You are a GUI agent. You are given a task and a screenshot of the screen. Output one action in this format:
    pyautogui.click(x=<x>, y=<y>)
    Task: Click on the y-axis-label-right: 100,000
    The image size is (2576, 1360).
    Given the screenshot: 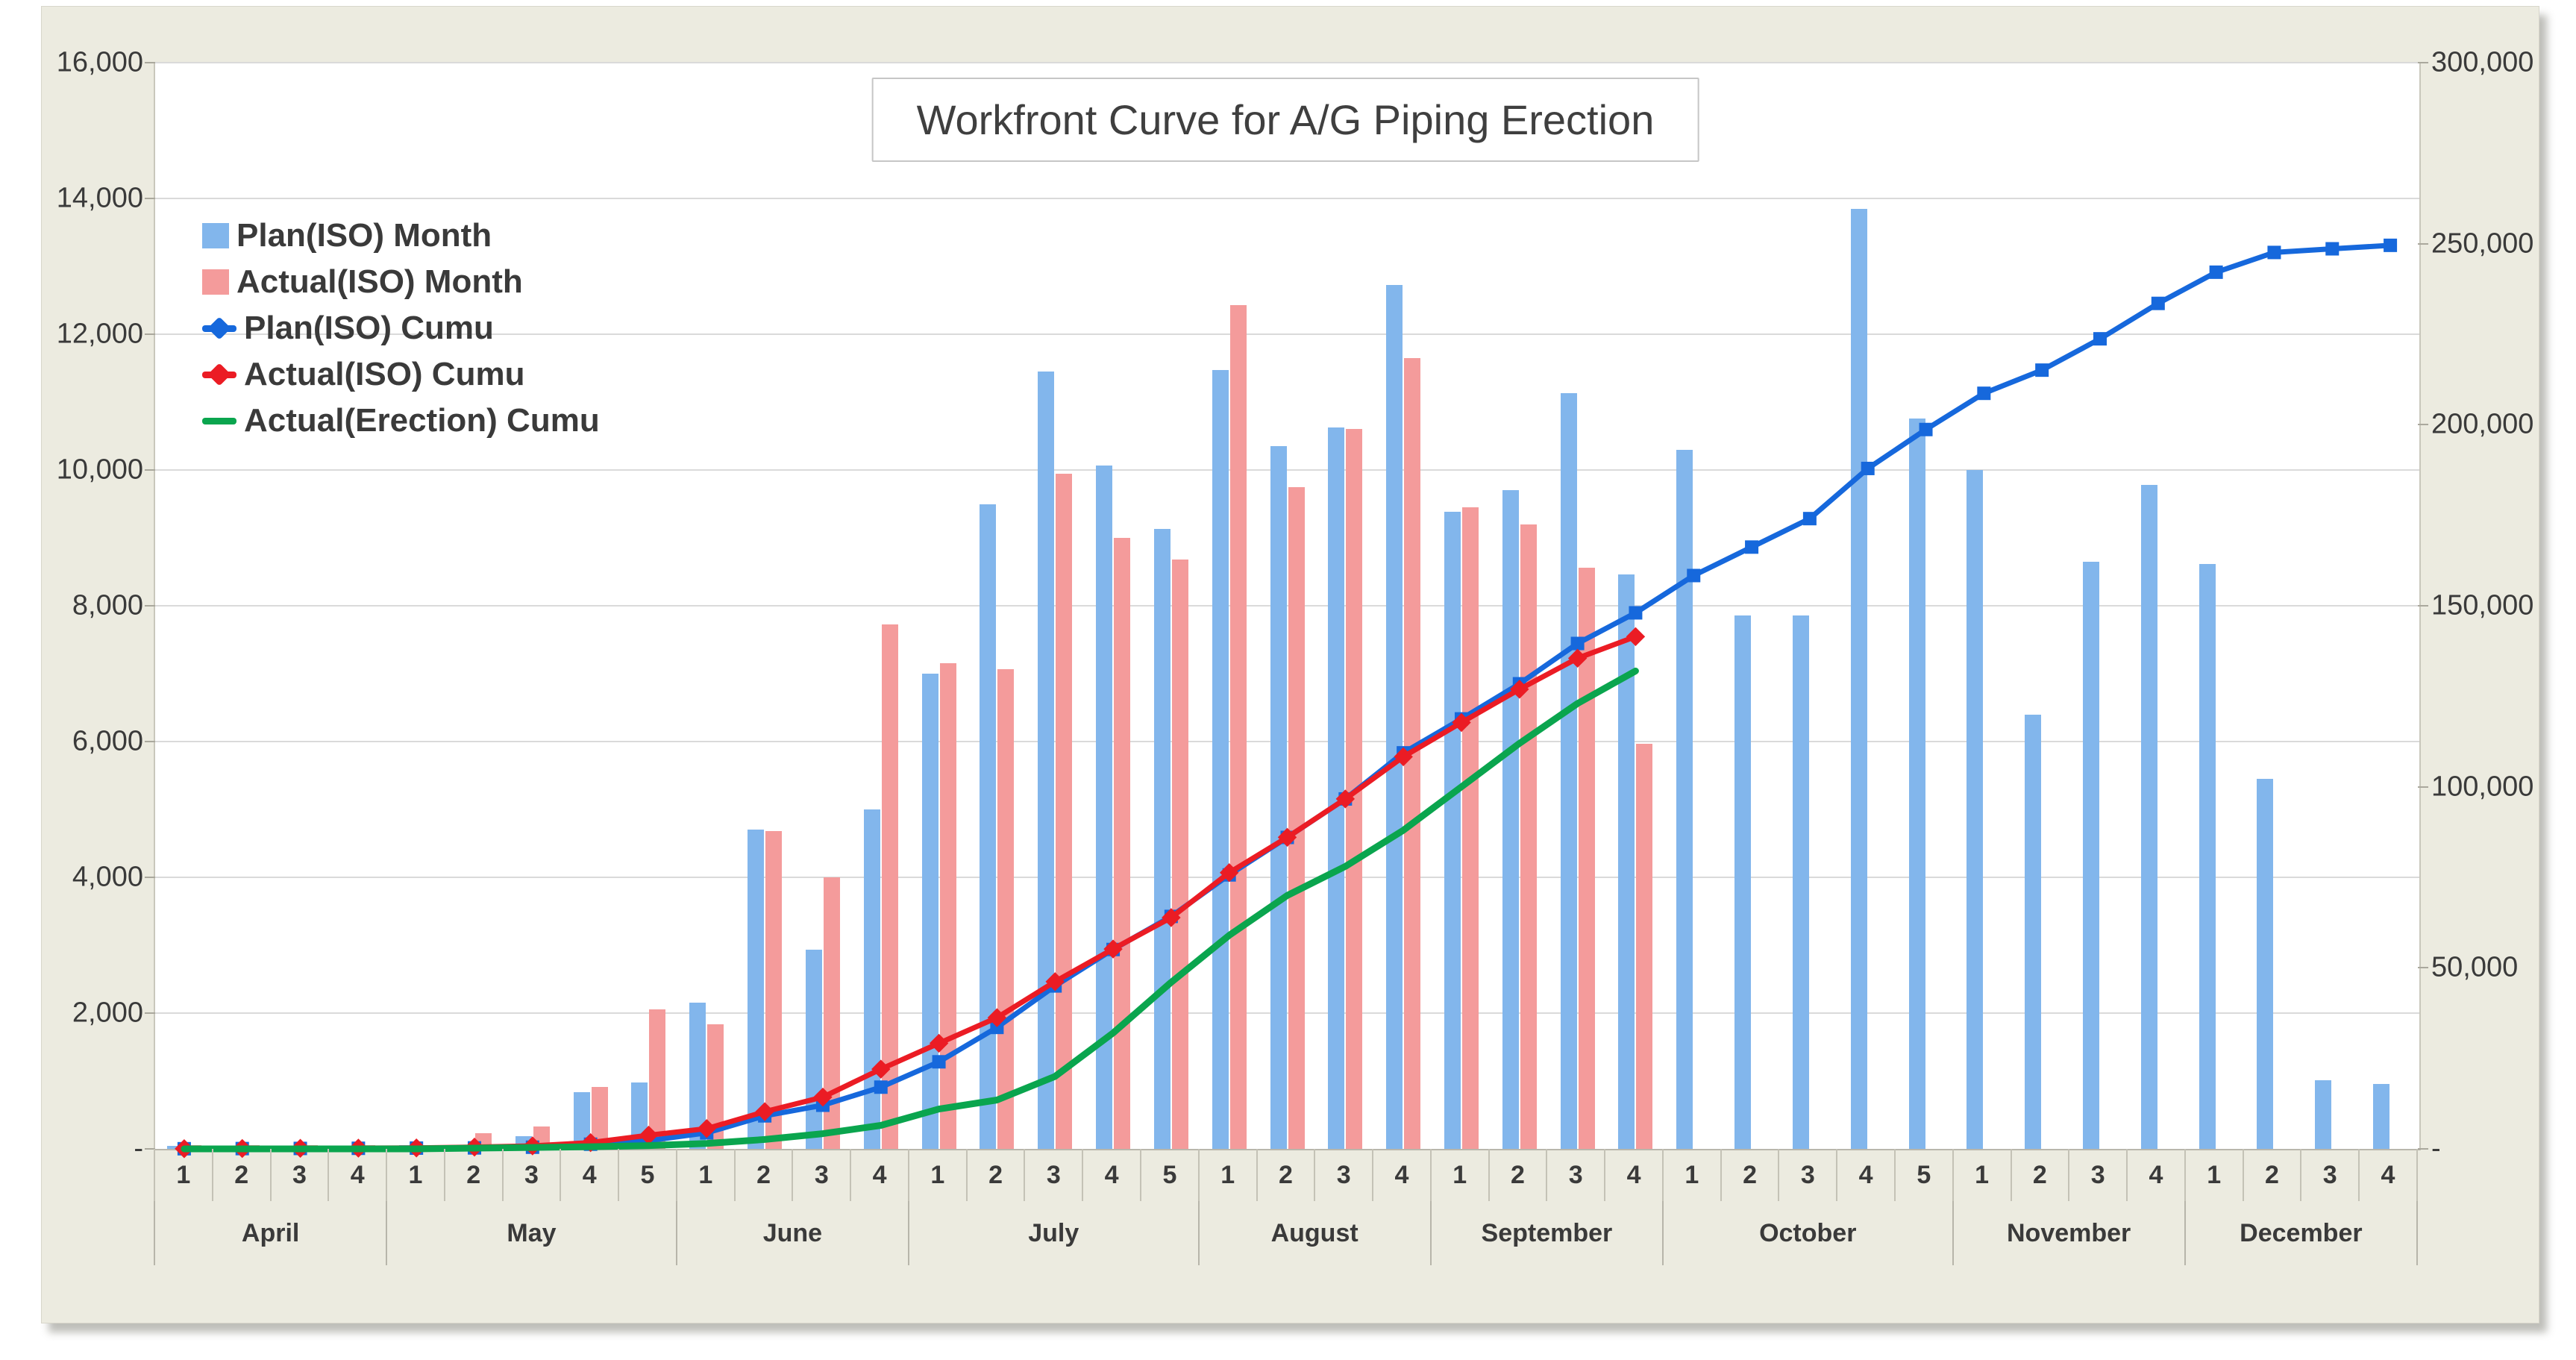 What is the action you would take?
    pyautogui.click(x=2482, y=787)
    